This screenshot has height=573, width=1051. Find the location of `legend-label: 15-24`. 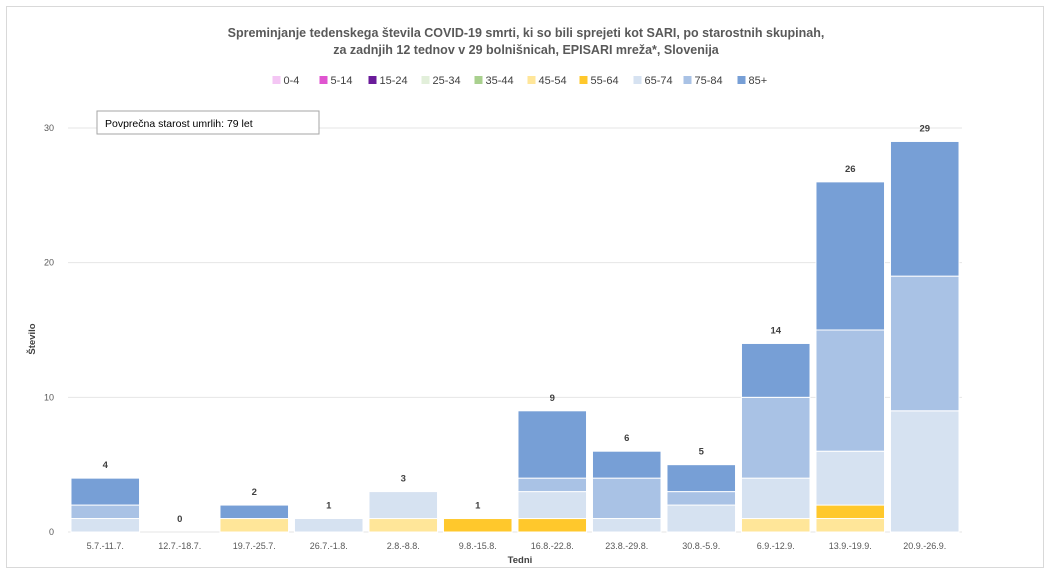

legend-label: 15-24 is located at coordinates (394, 81).